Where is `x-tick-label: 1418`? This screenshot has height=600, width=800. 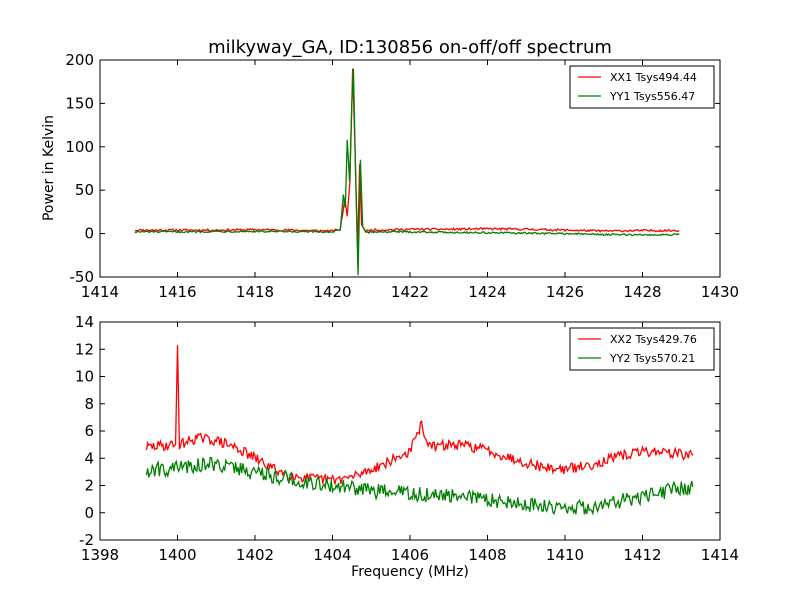
x-tick-label: 1418 is located at coordinates (255, 292).